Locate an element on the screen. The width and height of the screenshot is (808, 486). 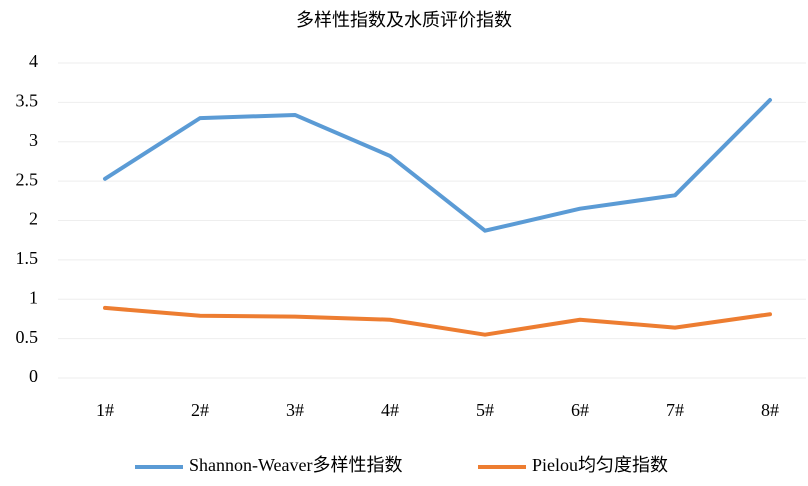
x-tick-label: 1# is located at coordinates (105, 410).